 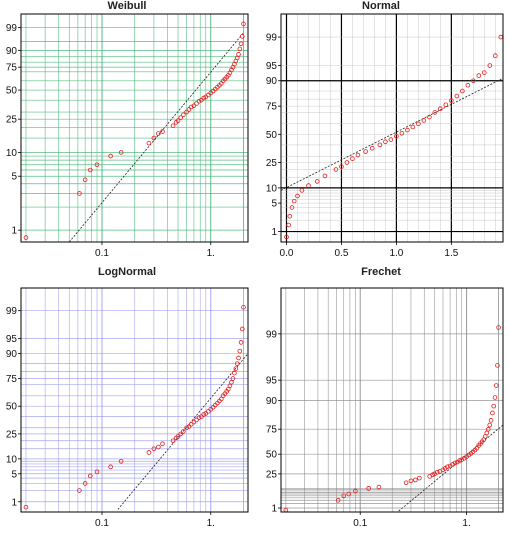 What do you see at coordinates (12, 379) in the screenshot?
I see `y-tick-label: 75` at bounding box center [12, 379].